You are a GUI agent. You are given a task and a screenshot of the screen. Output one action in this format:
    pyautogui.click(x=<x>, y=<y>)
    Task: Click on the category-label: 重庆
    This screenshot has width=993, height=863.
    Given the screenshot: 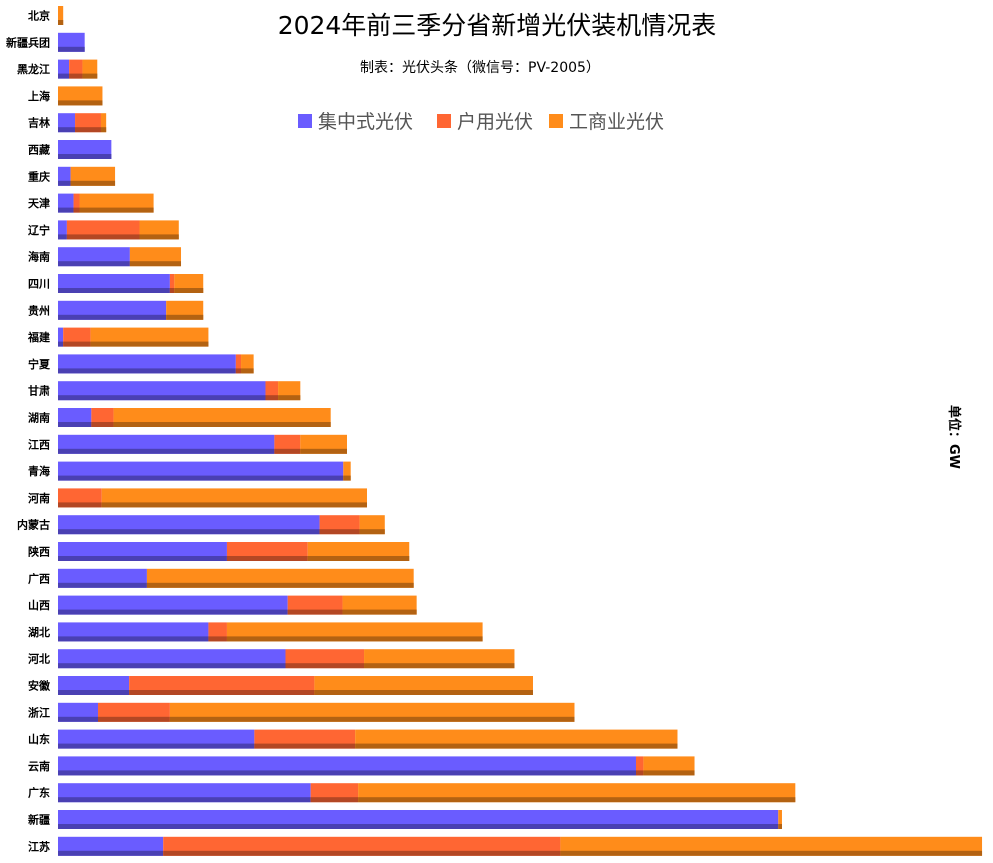 What is the action you would take?
    pyautogui.click(x=39, y=176)
    